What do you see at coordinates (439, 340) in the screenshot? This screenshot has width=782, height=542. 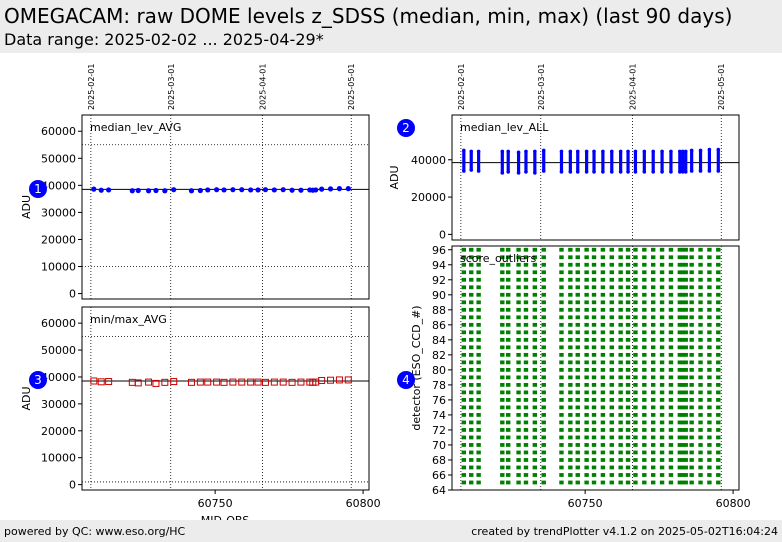 I see `y-tick-label: 84` at bounding box center [439, 340].